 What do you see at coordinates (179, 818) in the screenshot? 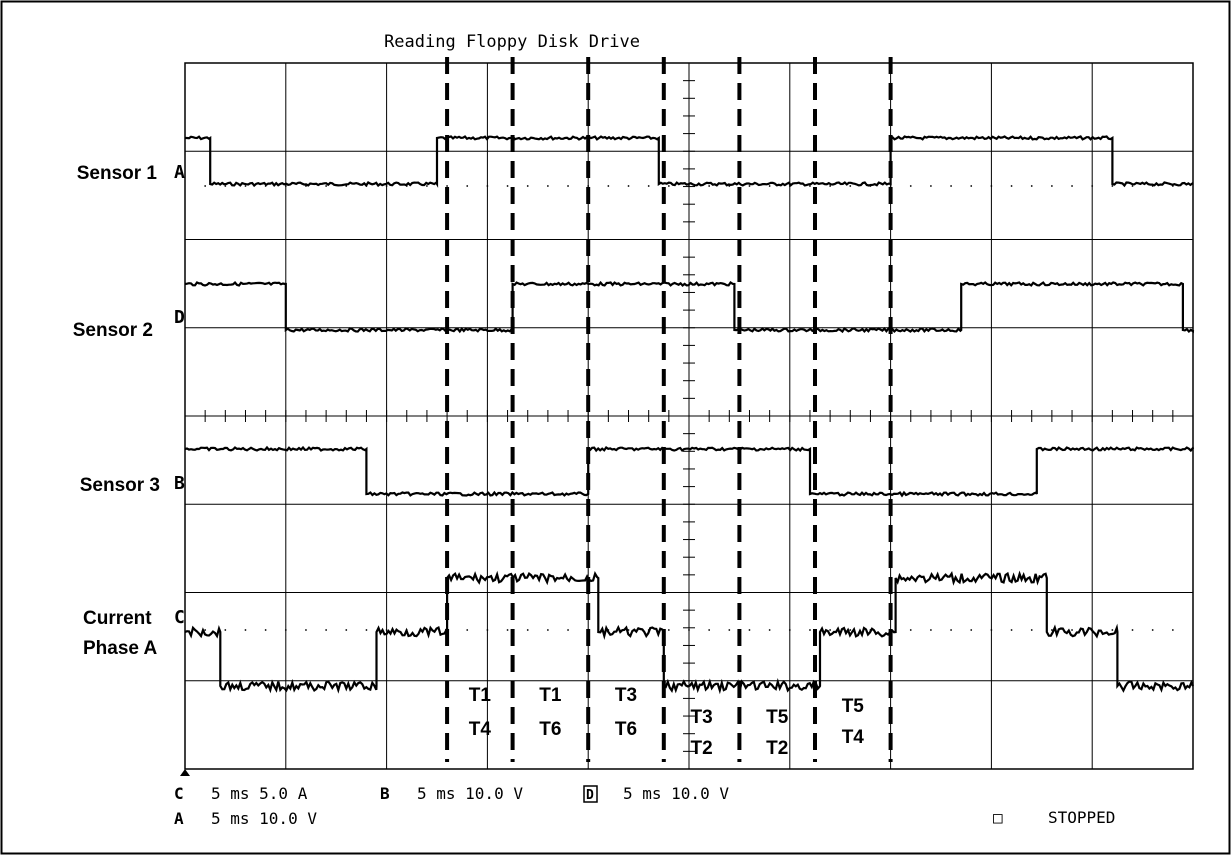
I see `readout-a-channel: A` at bounding box center [179, 818].